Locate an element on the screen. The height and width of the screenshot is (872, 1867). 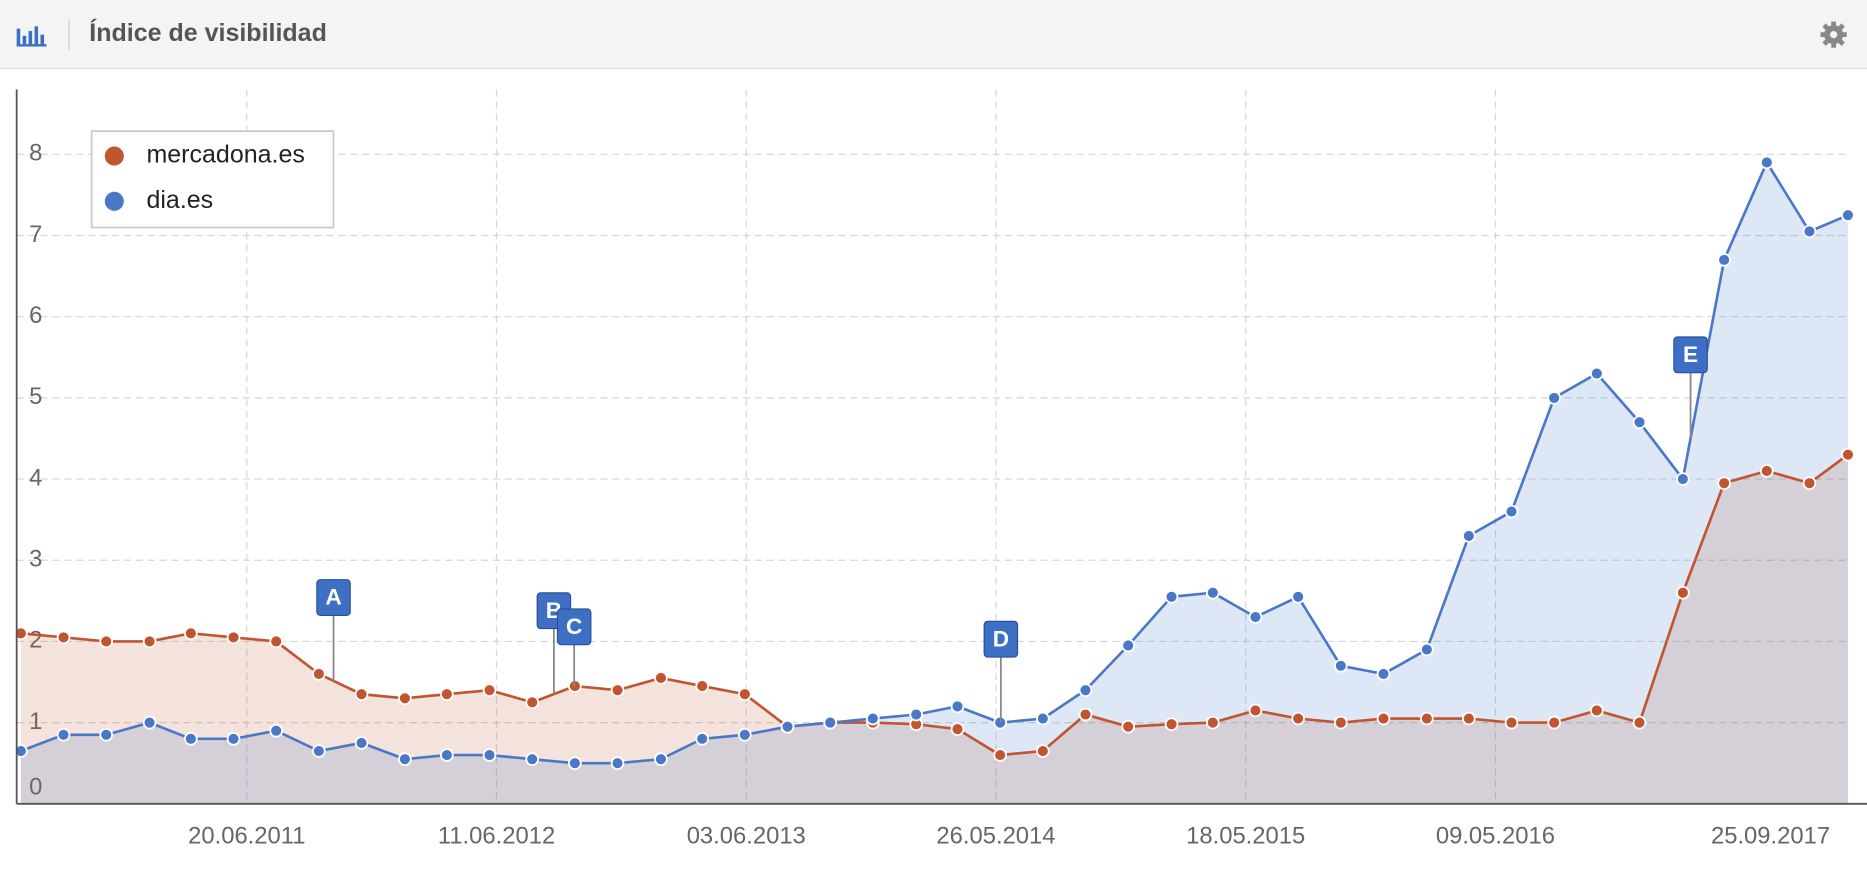
chart-icon is located at coordinates (31, 36).